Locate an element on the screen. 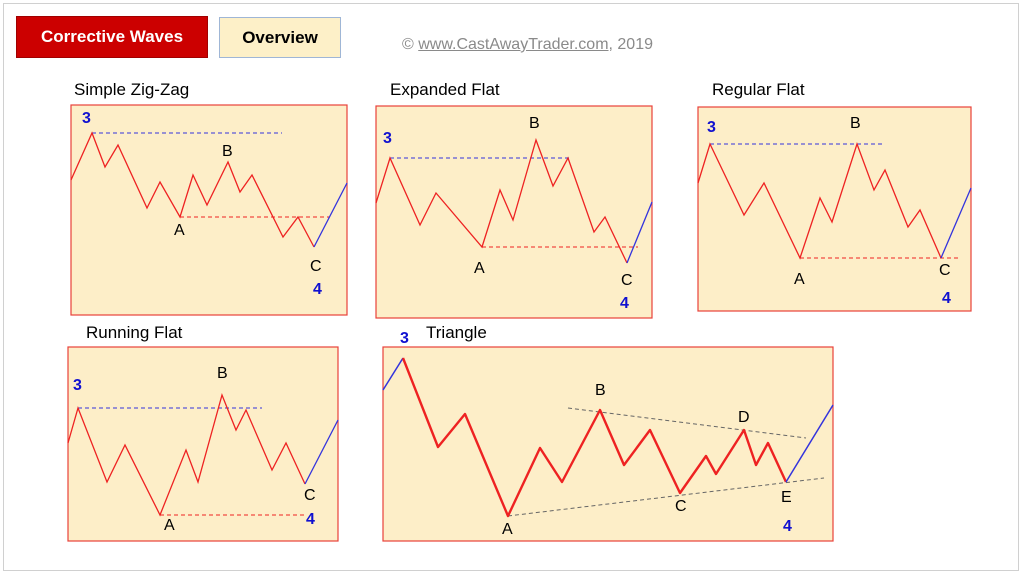 The height and width of the screenshot is (576, 1024). copyright-suffix: , 2019 is located at coordinates (630, 44).